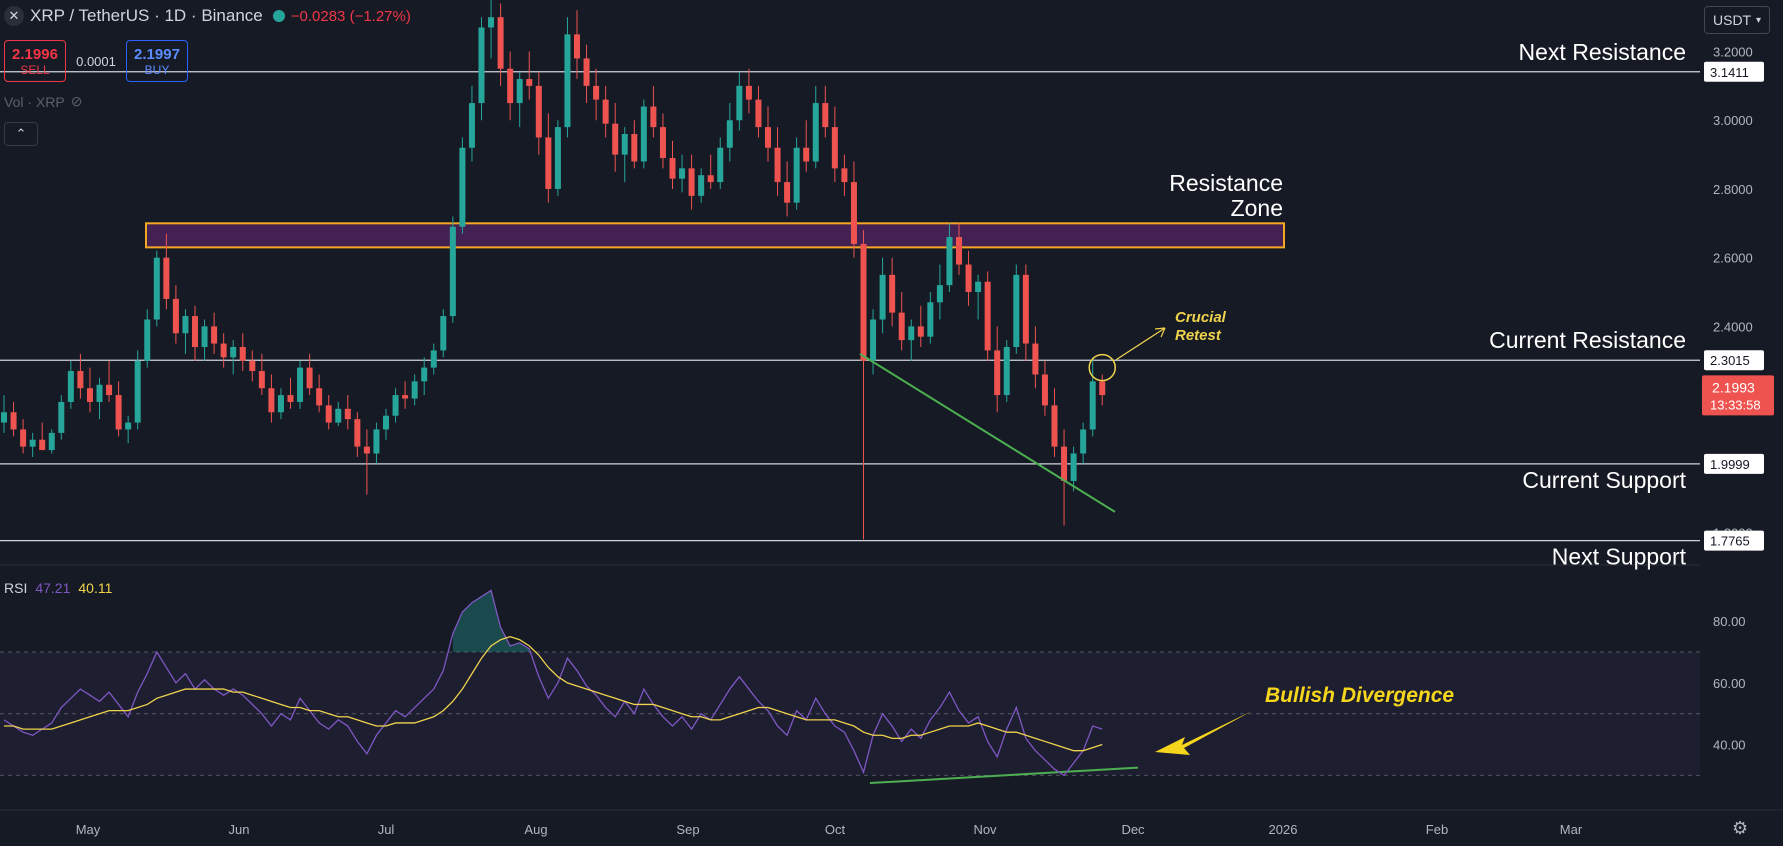 This screenshot has width=1783, height=846. I want to click on chevron-up-icon: ⌃, so click(21, 133).